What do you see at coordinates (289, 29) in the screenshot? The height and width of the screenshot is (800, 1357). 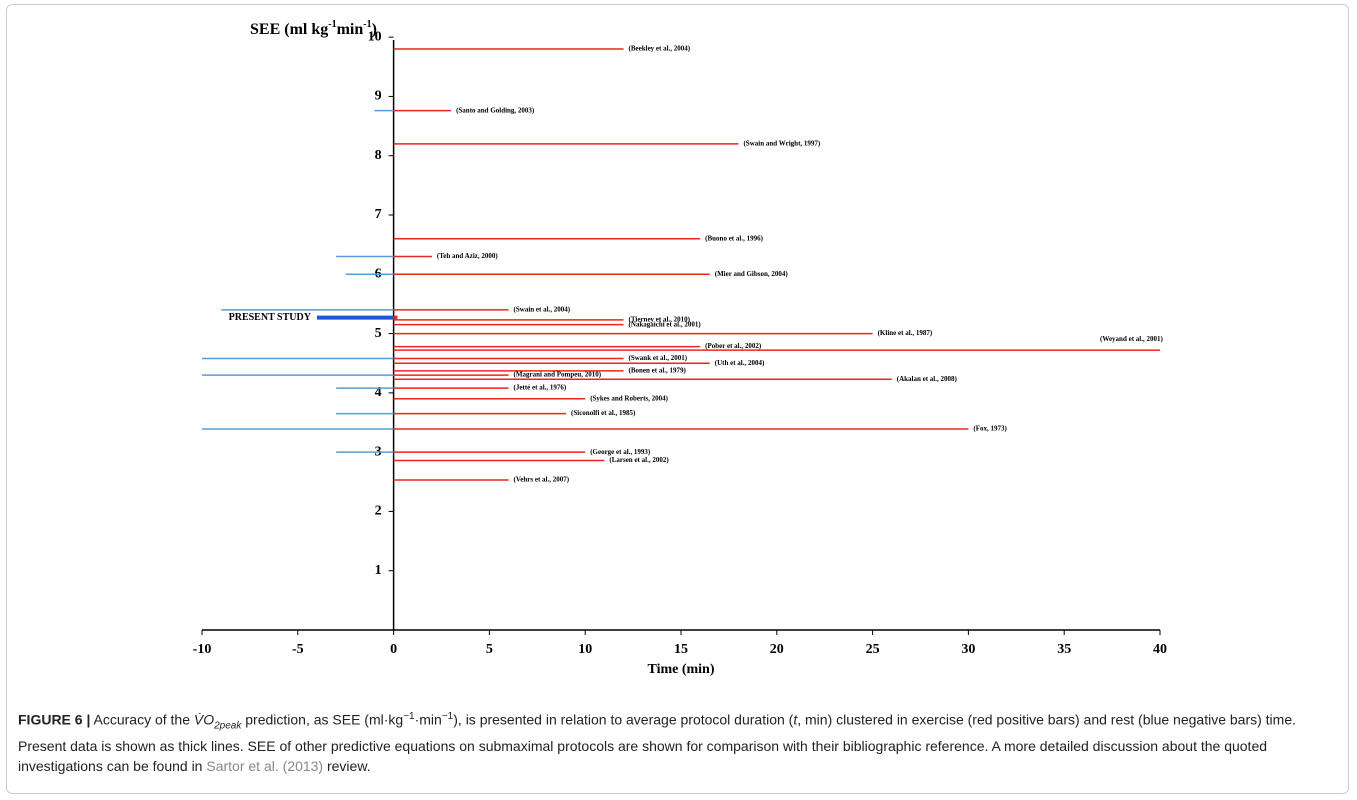 I see `y-title-part: SEE (ml kg` at bounding box center [289, 29].